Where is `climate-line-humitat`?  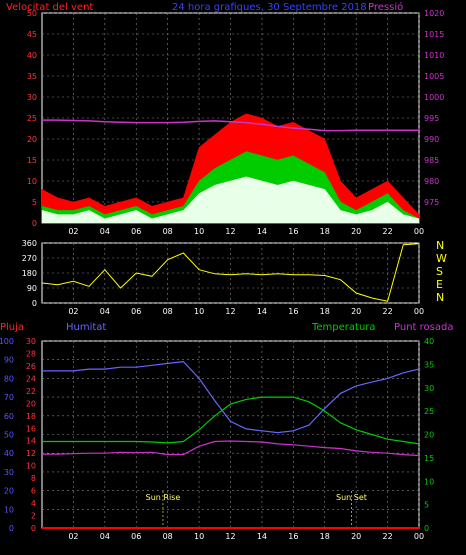
climate-line-humitat is located at coordinates (231, 397).